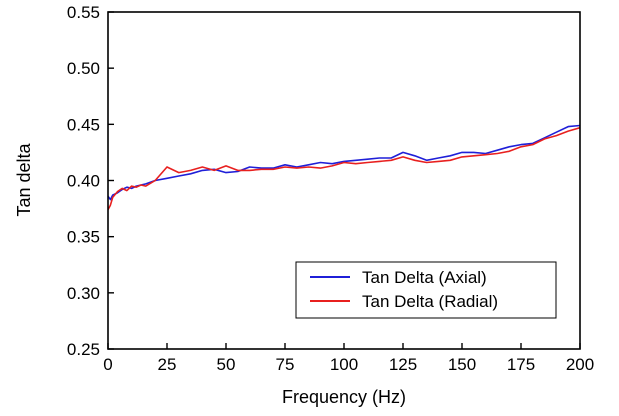 Image resolution: width=619 pixels, height=416 pixels. What do you see at coordinates (403, 364) in the screenshot?
I see `x-tick-label: 125` at bounding box center [403, 364].